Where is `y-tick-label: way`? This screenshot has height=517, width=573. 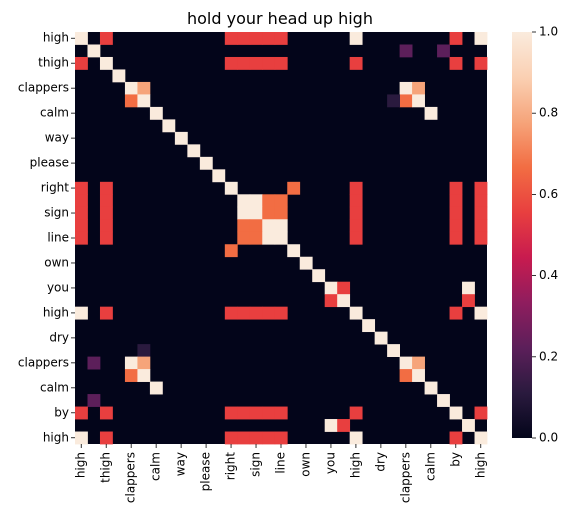 y-tick-label: way is located at coordinates (57, 138).